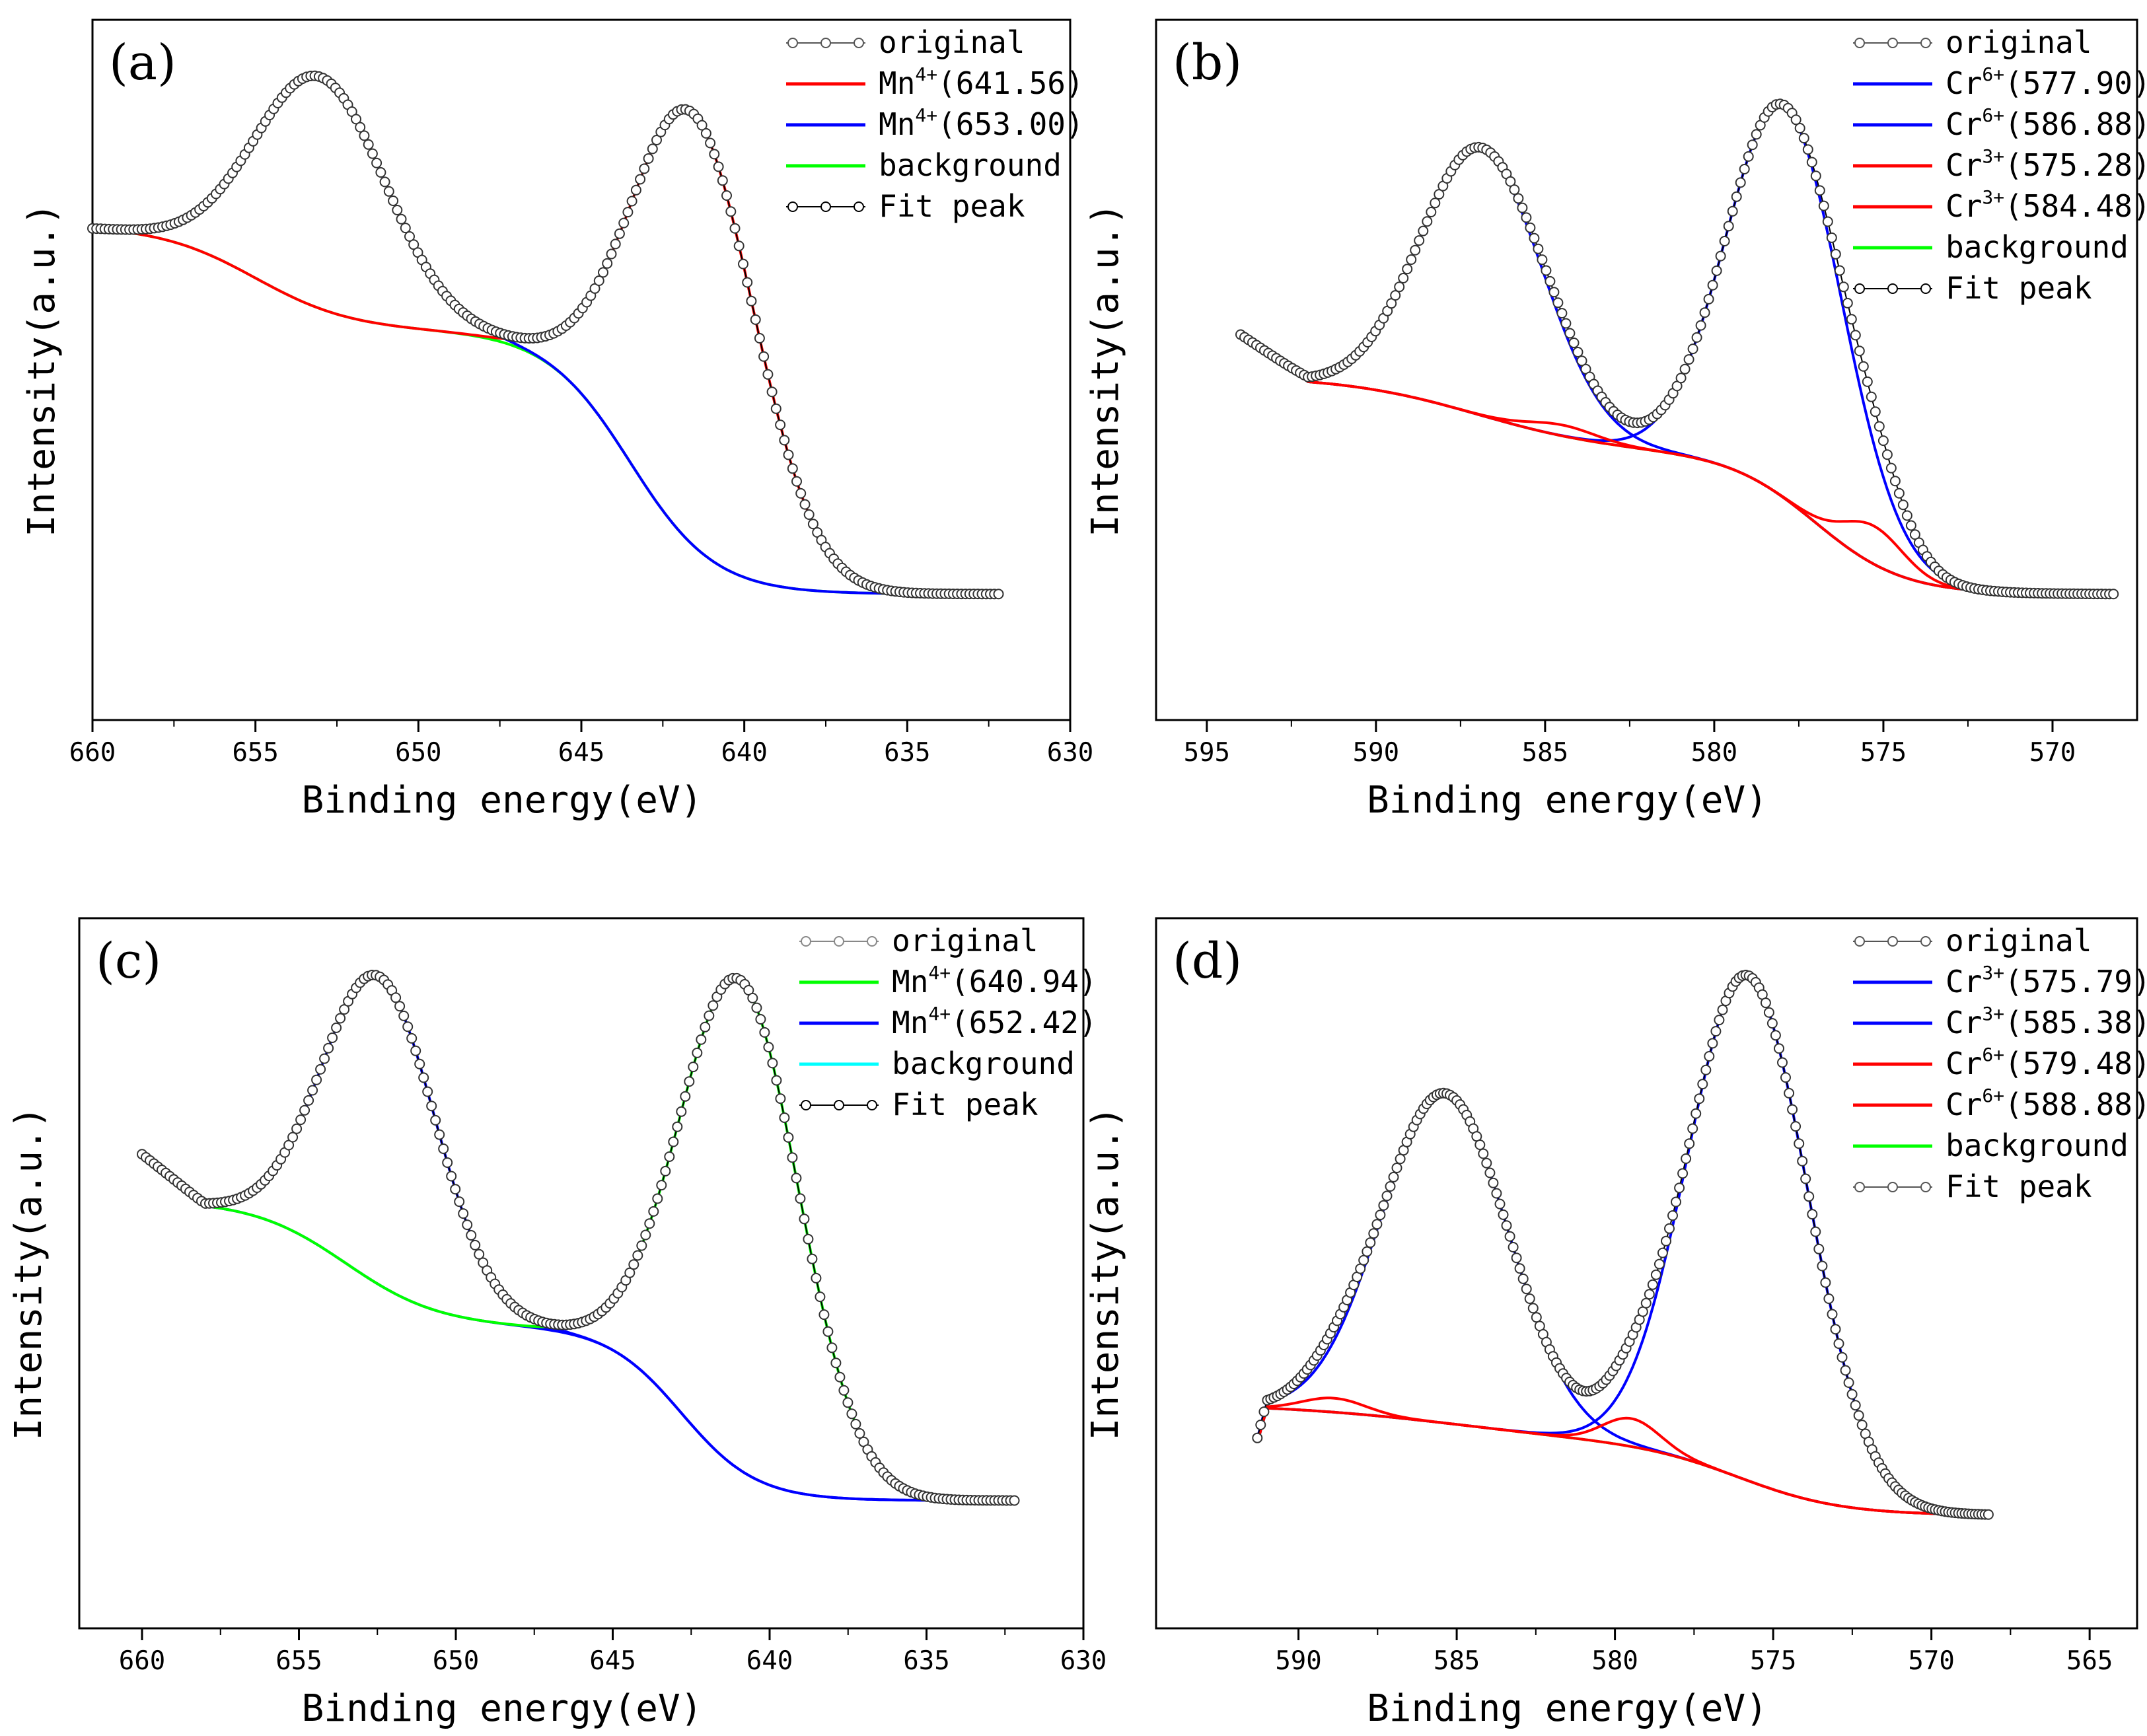 This screenshot has width=2147, height=1736. What do you see at coordinates (2019, 288) in the screenshot?
I see `legend-label: Fit peak` at bounding box center [2019, 288].